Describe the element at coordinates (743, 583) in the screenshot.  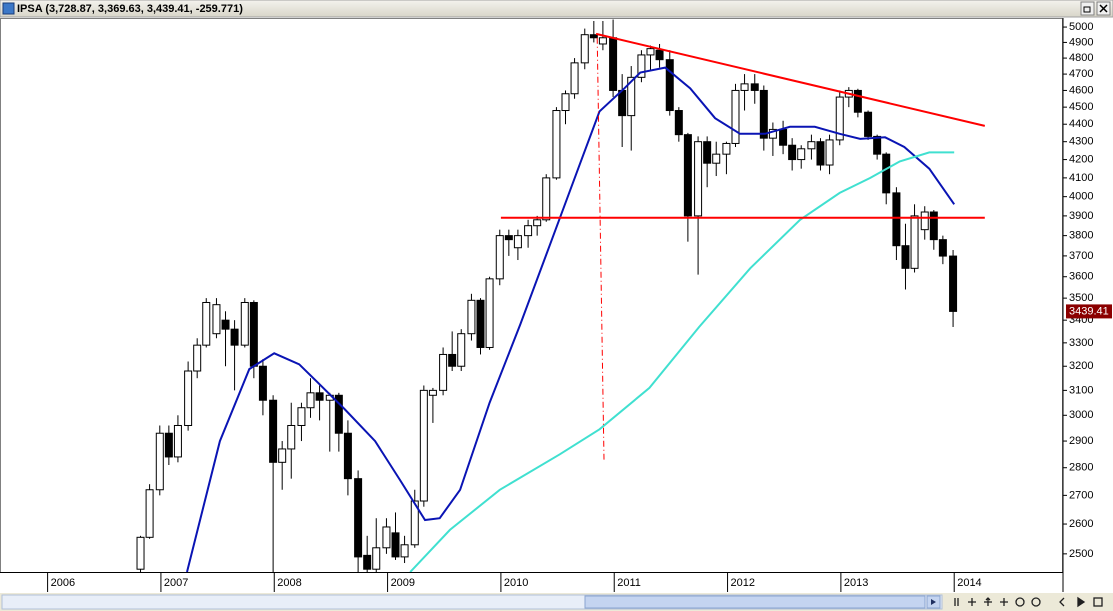
I see `x-tick-label: 2012` at that location.